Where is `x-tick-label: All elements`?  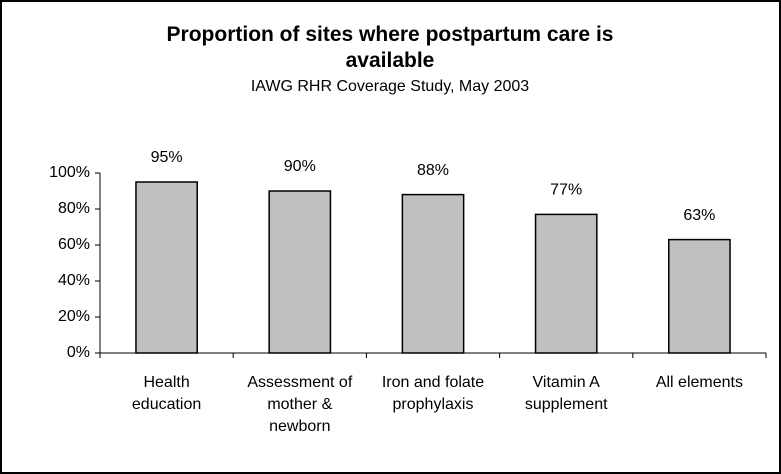 x-tick-label: All elements is located at coordinates (699, 382).